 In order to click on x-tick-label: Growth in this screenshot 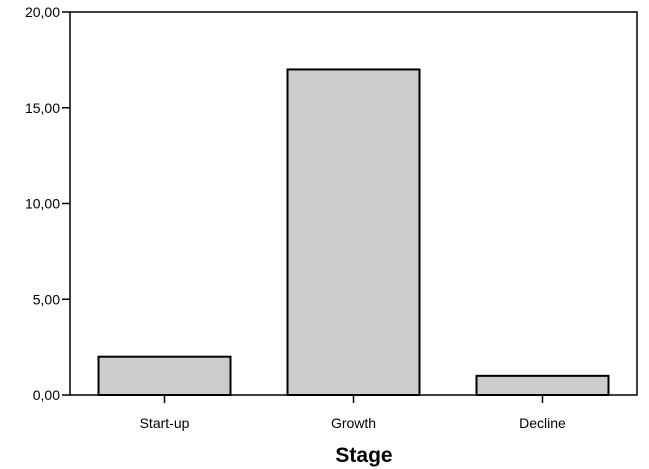, I will do `click(353, 423)`.